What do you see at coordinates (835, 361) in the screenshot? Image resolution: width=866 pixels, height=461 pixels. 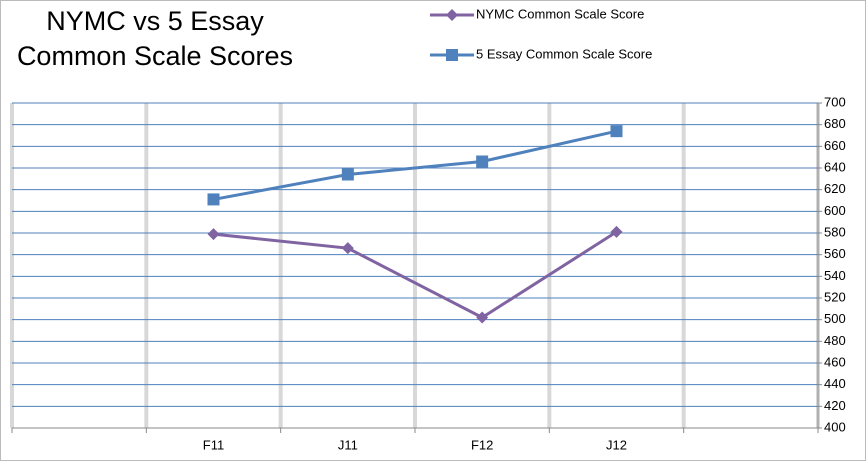 I see `y-tick-label: 460` at bounding box center [835, 361].